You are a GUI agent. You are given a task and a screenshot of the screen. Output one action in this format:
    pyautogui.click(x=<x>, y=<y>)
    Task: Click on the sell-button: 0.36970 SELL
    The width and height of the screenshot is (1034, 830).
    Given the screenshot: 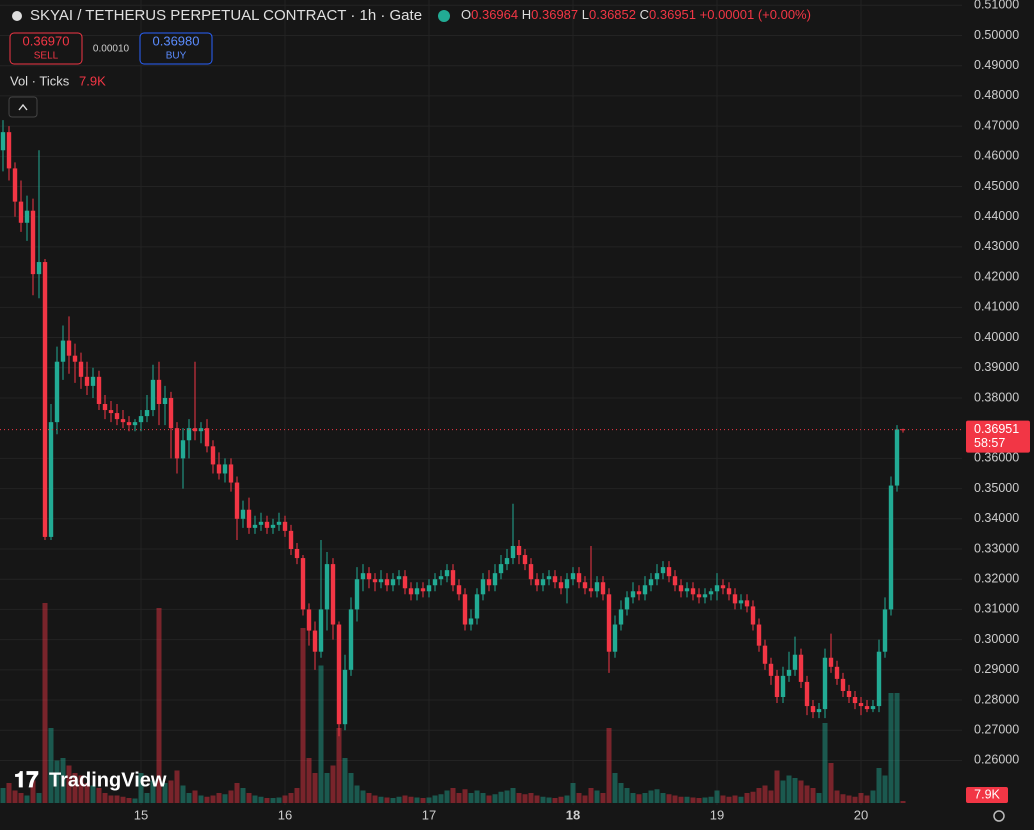 What is the action you would take?
    pyautogui.click(x=46, y=48)
    